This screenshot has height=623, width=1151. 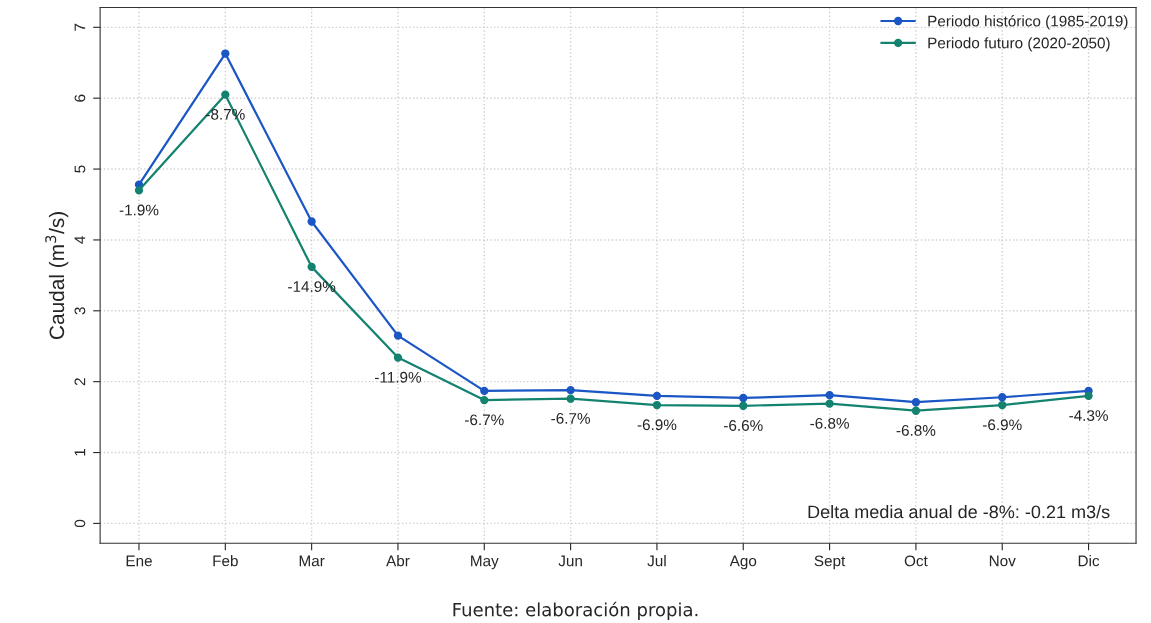 What do you see at coordinates (312, 561) in the screenshot?
I see `x-tick-label: Mar` at bounding box center [312, 561].